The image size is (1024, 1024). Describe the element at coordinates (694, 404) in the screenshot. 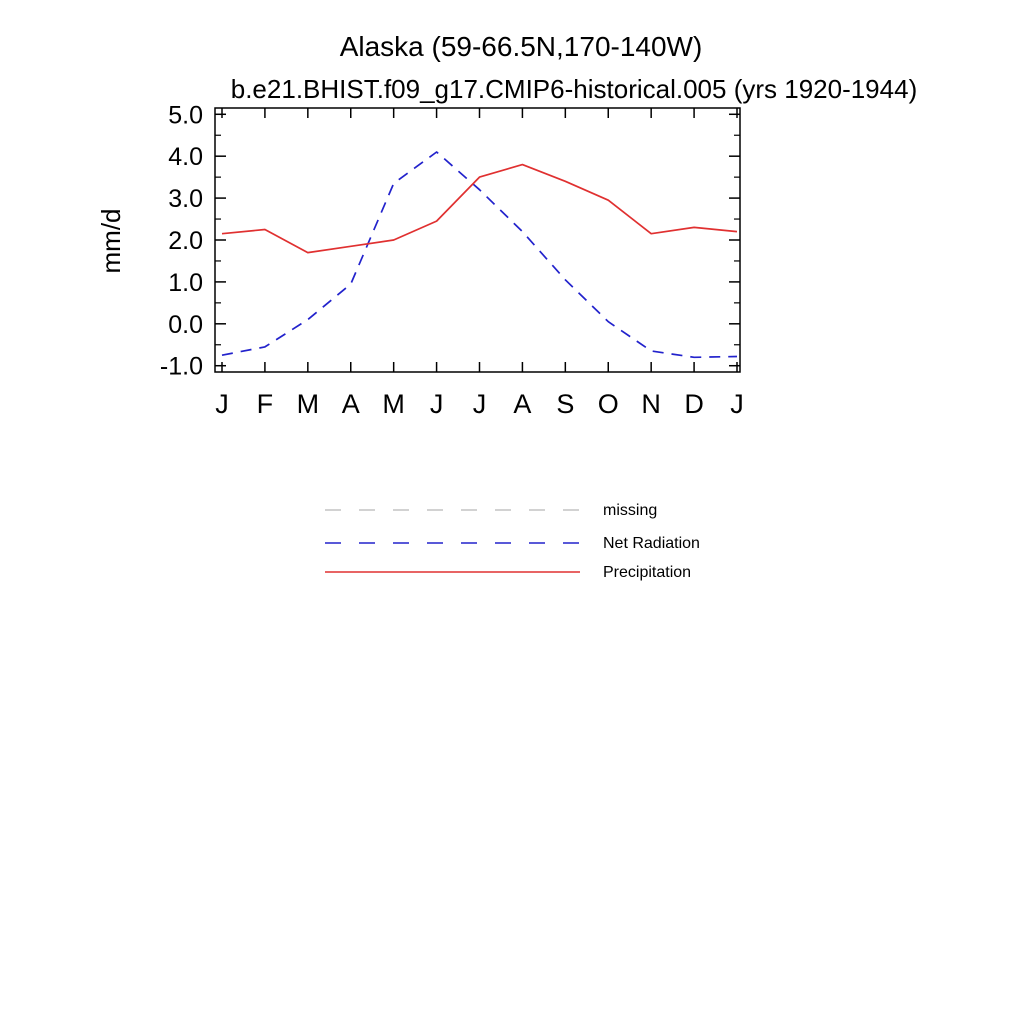

I see `x-tick-label: D` at that location.